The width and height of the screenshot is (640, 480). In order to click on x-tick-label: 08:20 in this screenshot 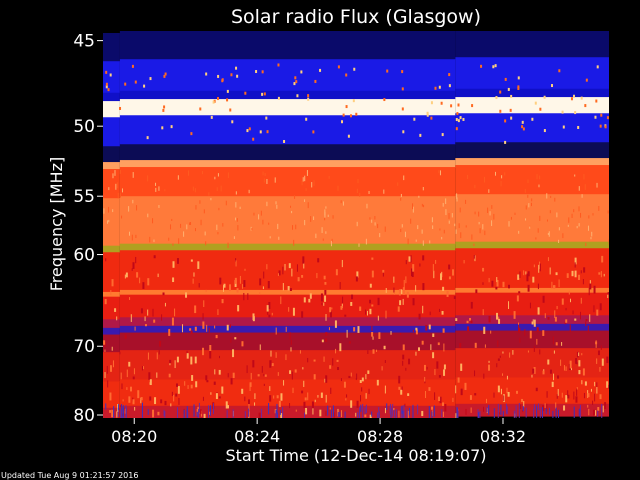, I will do `click(134, 436)`.